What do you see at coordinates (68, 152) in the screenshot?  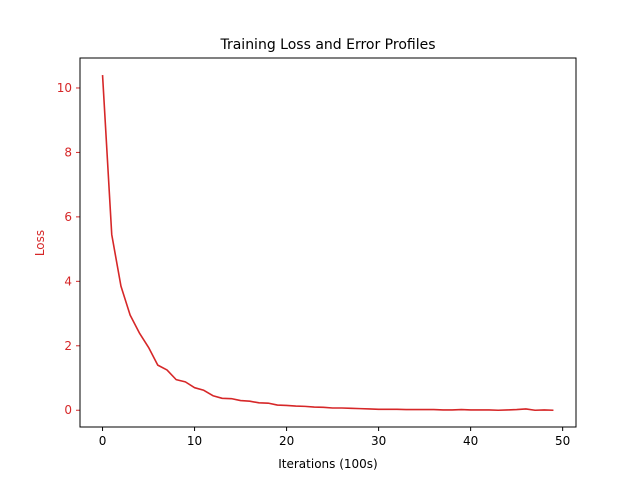 I see `y-tick-label: 8` at bounding box center [68, 152].